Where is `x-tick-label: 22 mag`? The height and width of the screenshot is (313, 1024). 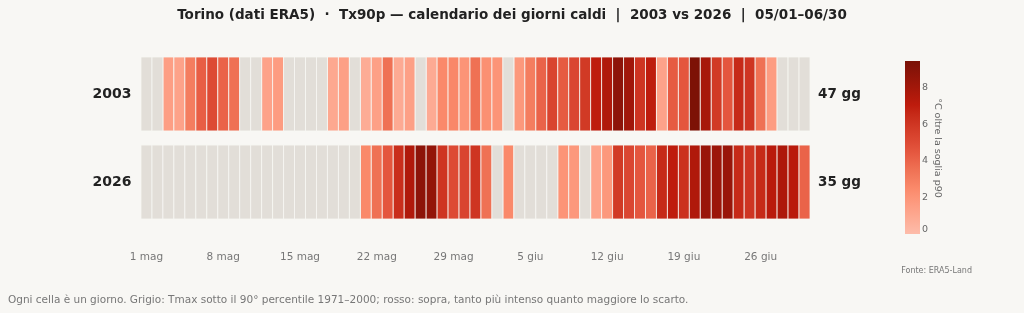
x-tick-label: 22 mag is located at coordinates (376, 255).